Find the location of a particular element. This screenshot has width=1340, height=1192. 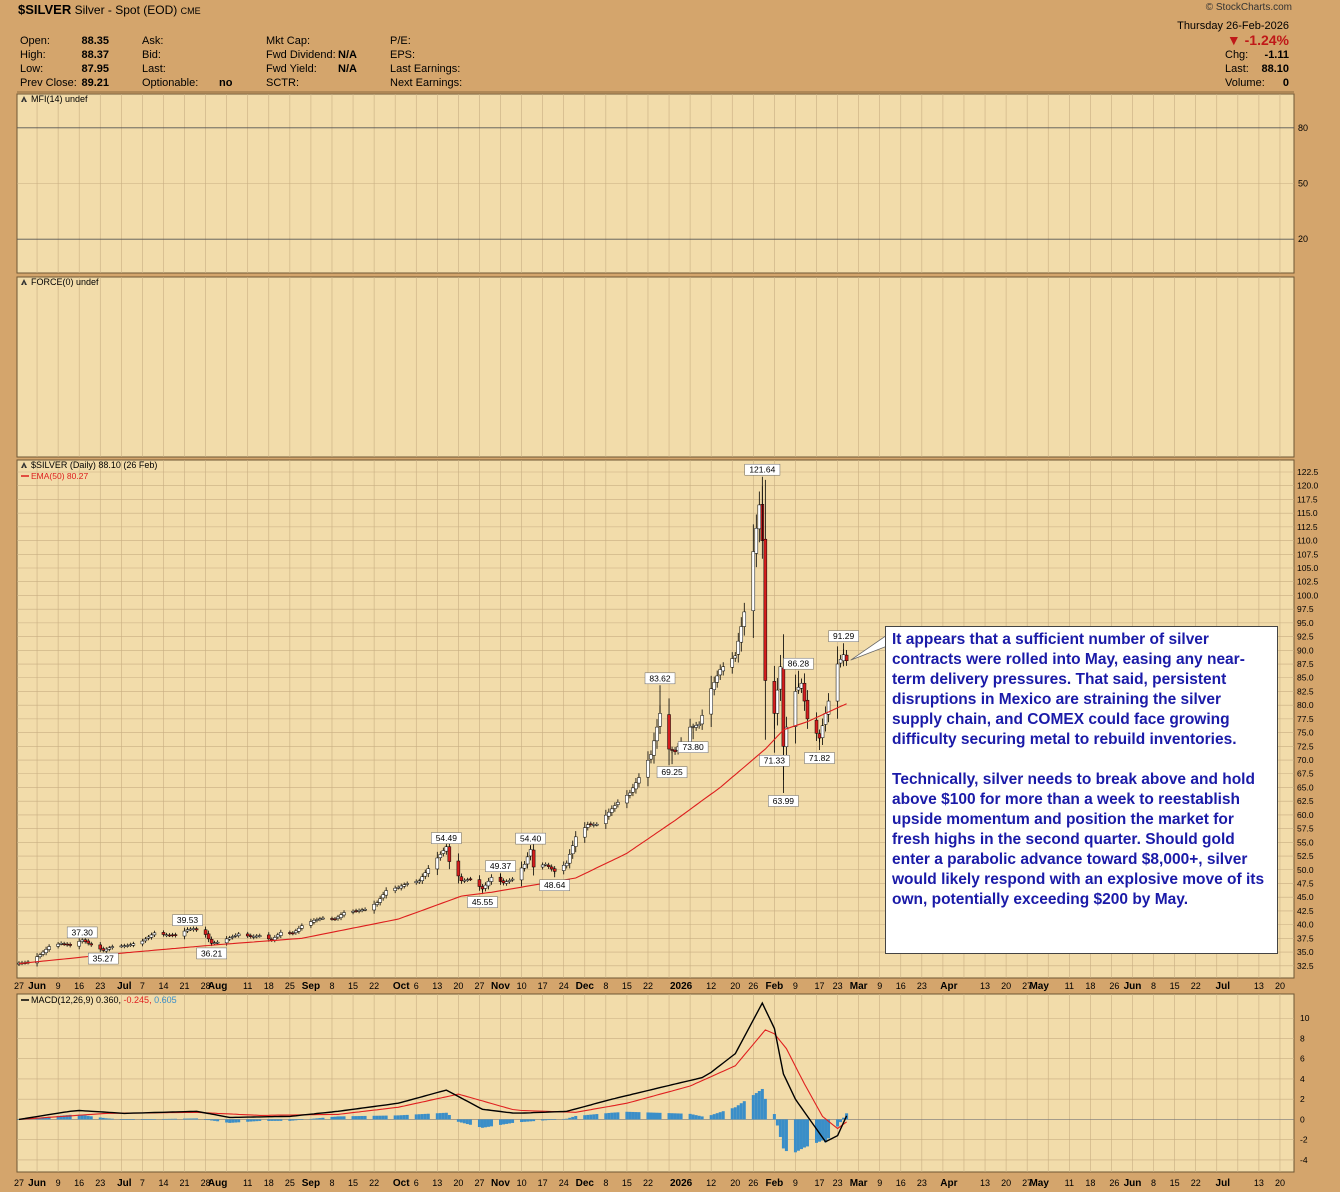

macd-x-tick-label: 20 is located at coordinates (735, 1183).